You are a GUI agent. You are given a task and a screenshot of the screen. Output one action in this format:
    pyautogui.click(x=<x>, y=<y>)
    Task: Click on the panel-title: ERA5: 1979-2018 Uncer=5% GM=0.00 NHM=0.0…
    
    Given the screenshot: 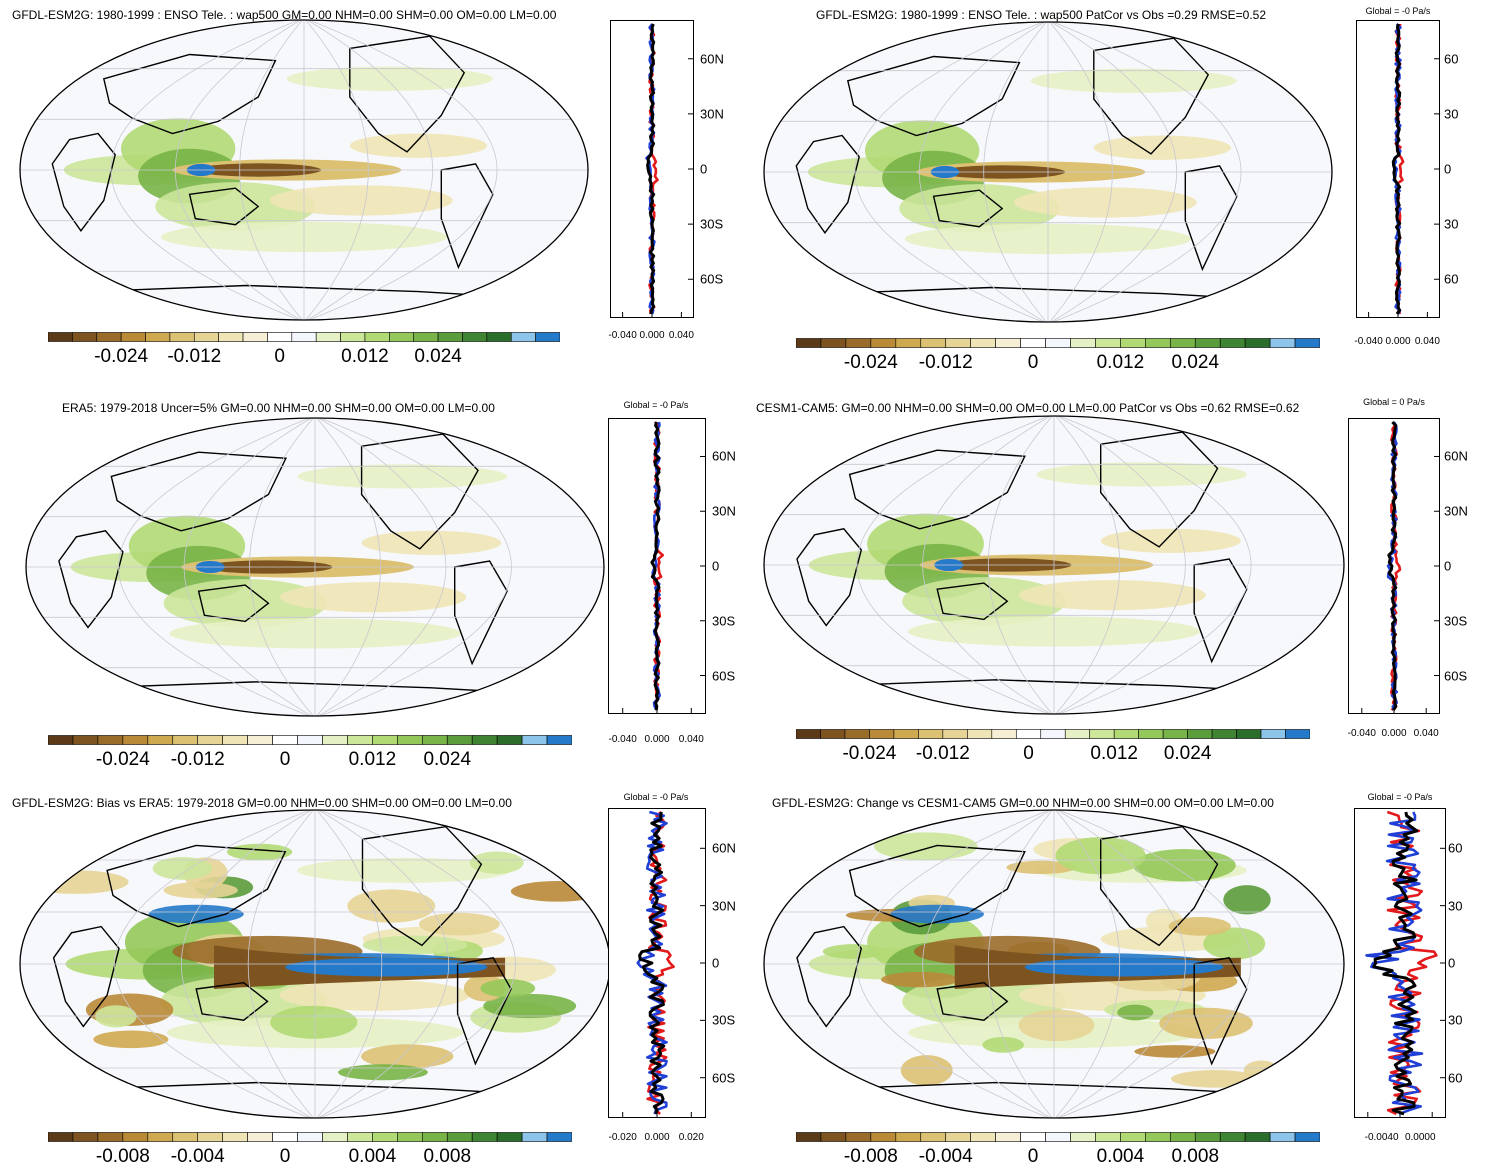 What is the action you would take?
    pyautogui.click(x=278, y=408)
    